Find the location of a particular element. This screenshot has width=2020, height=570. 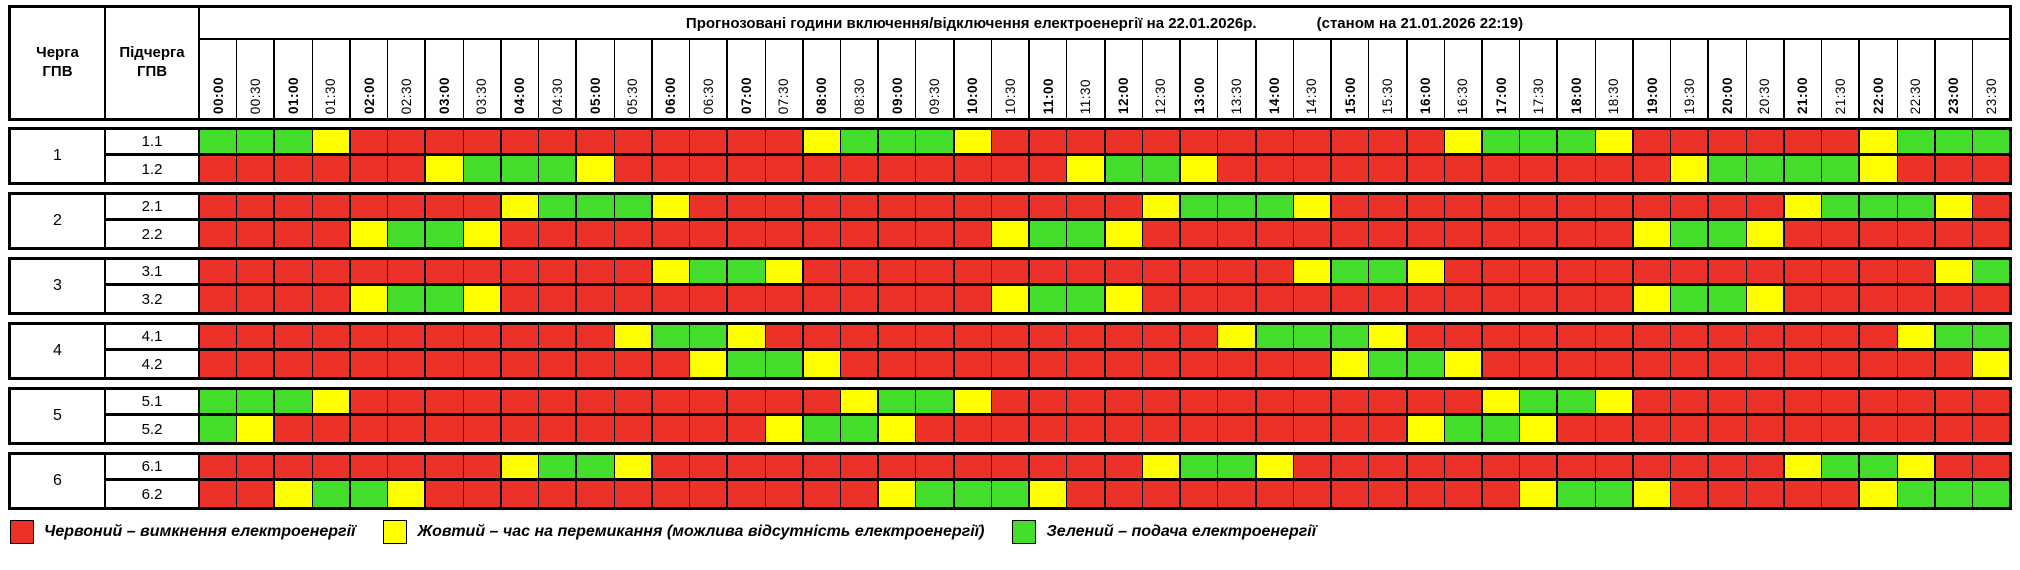

time-label: 06:00 is located at coordinates (671, 95).